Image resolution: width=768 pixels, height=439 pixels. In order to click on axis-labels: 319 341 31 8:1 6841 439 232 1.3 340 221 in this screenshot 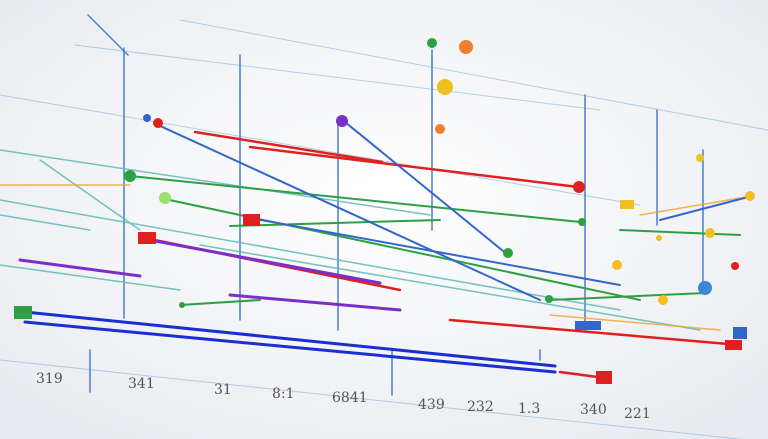, I will do `click(343, 396)`.